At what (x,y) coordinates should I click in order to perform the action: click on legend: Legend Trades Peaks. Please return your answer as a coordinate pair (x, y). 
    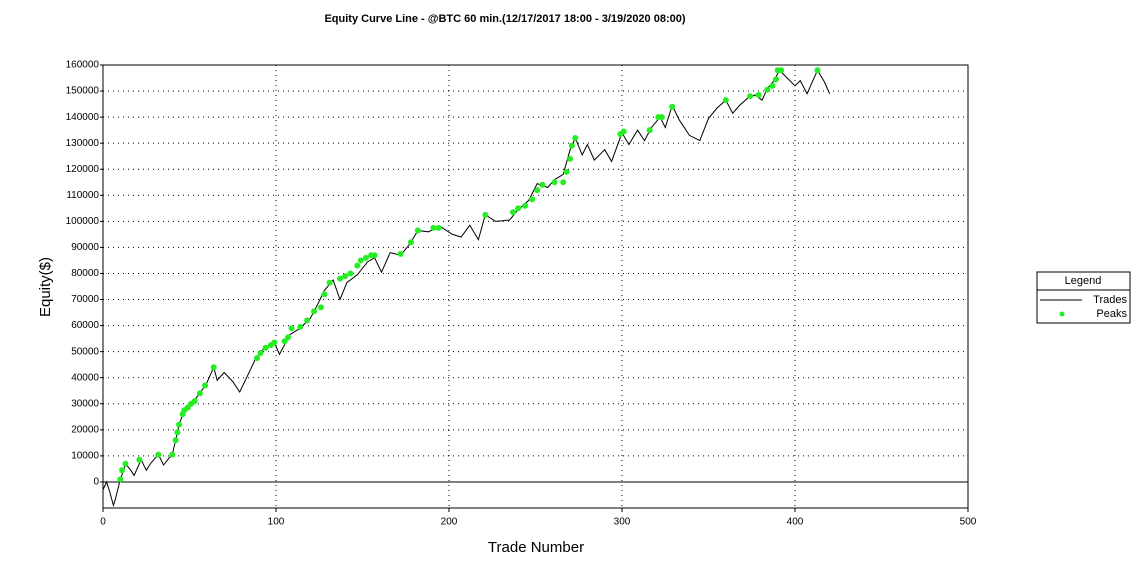
    Looking at the image, I should click on (1083, 297).